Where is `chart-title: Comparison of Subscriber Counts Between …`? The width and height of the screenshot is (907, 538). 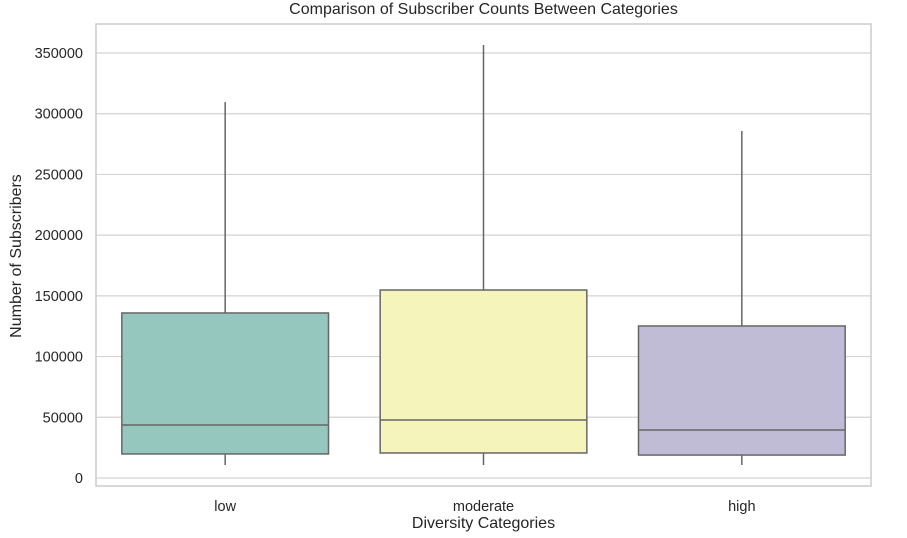
chart-title: Comparison of Subscriber Counts Between … is located at coordinates (483, 9).